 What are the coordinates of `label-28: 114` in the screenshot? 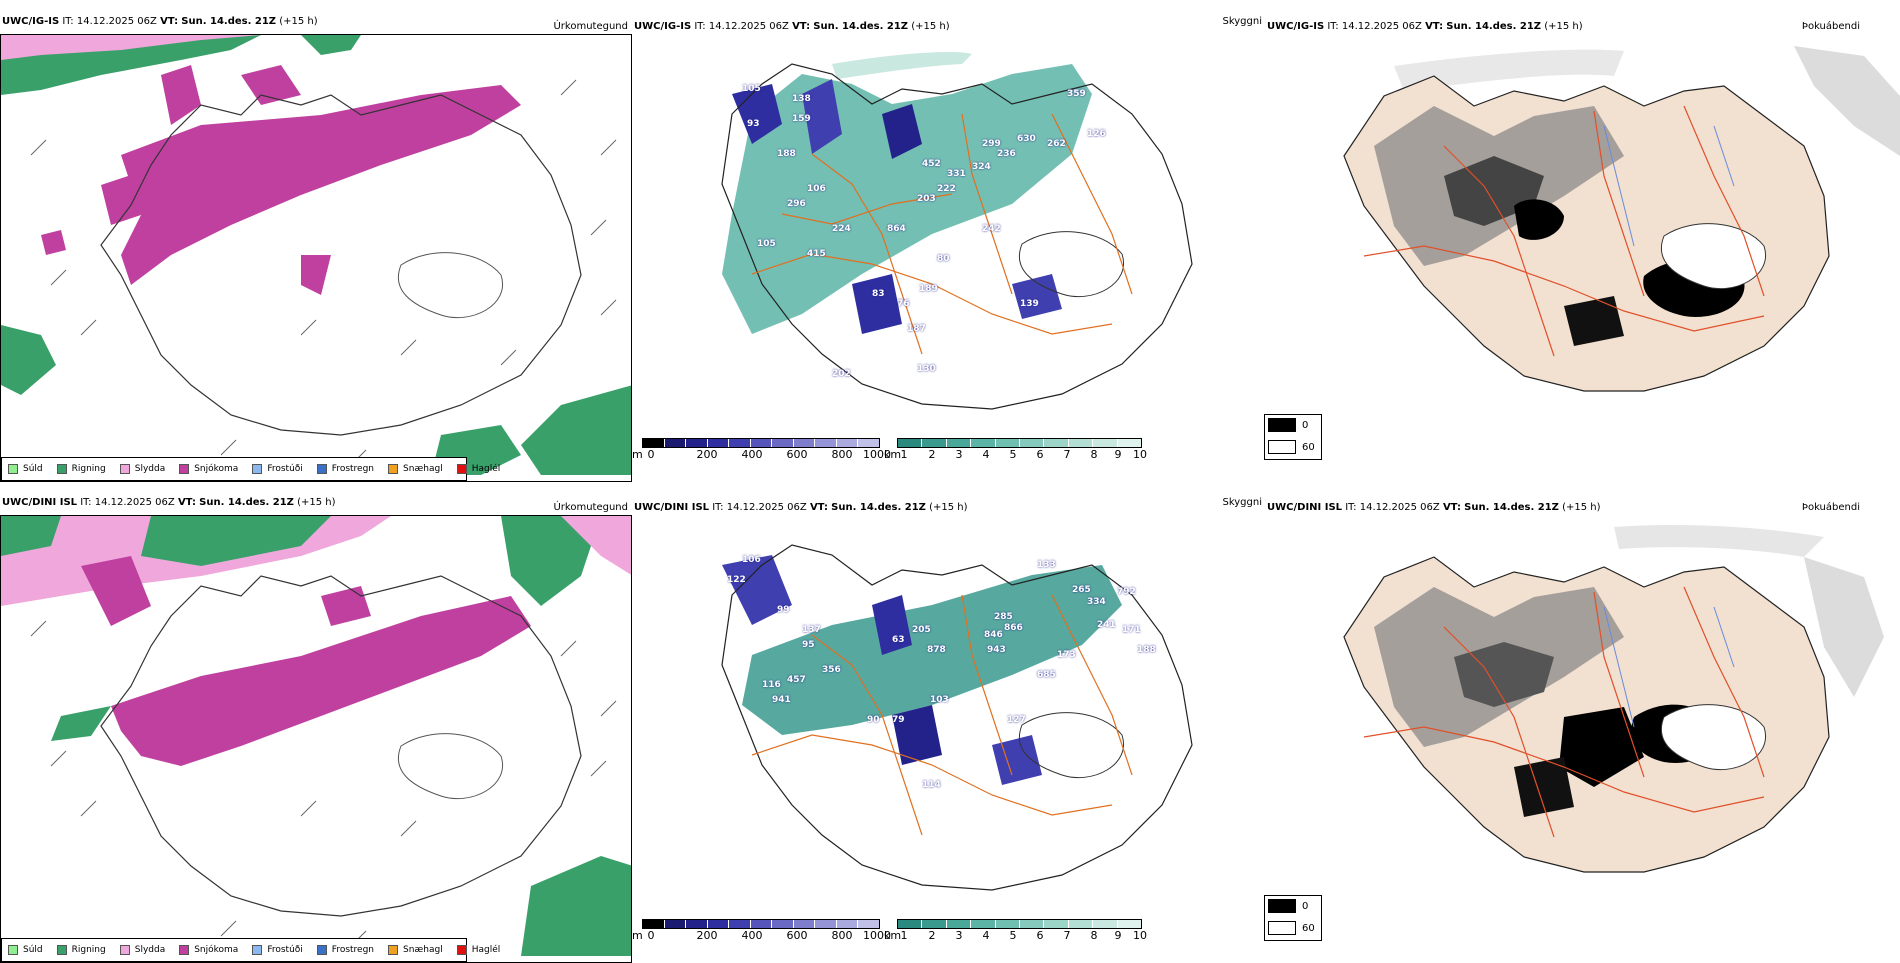 It's located at (931, 785).